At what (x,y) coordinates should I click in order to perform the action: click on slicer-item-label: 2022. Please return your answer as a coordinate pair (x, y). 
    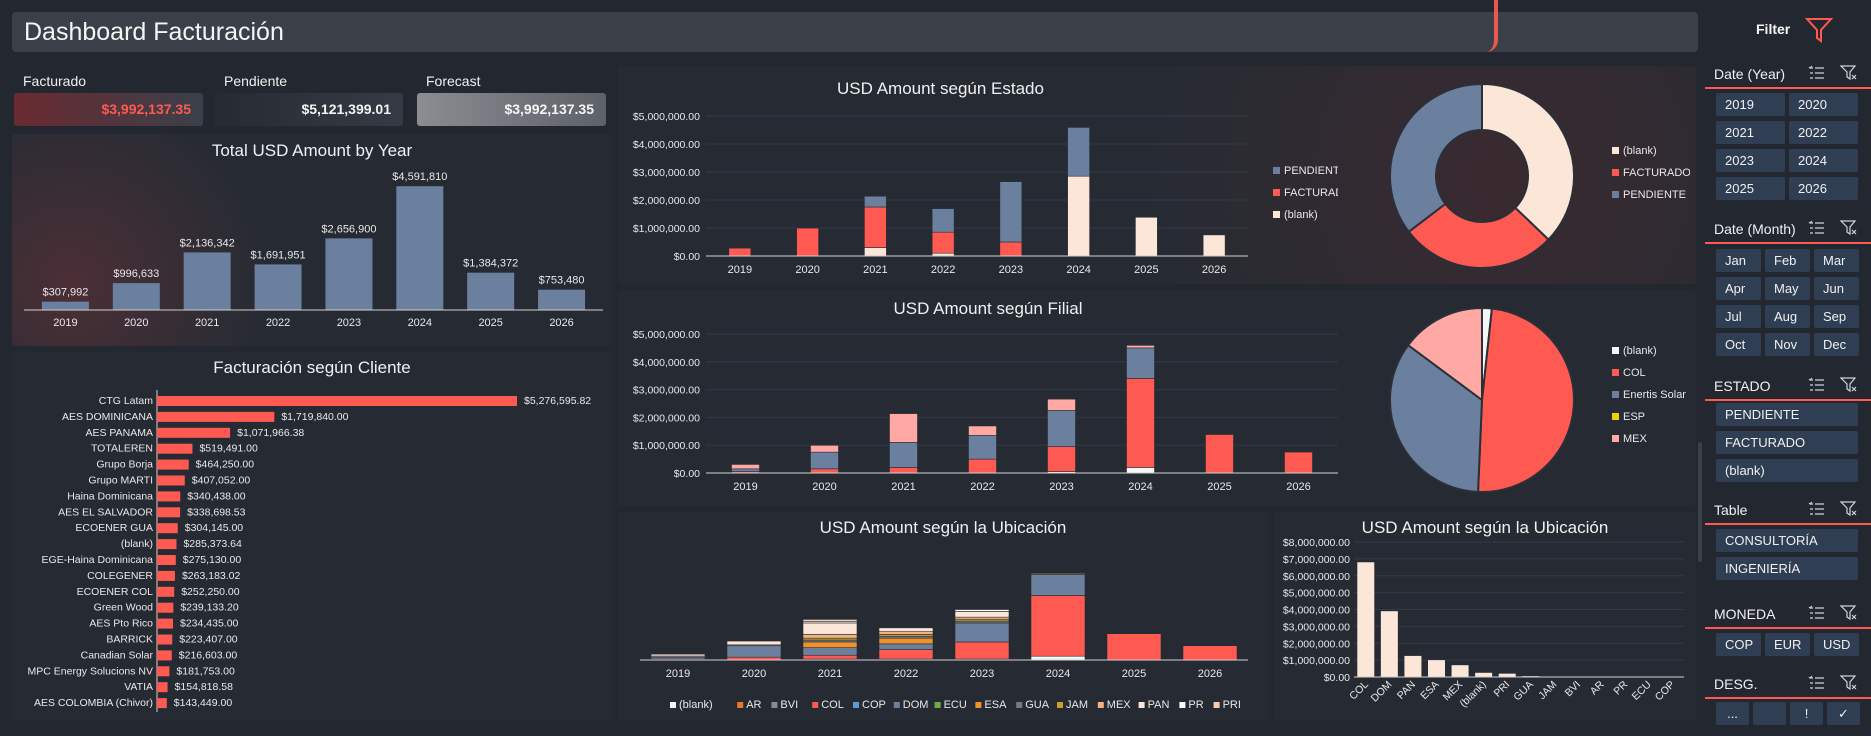
    Looking at the image, I should click on (1812, 132).